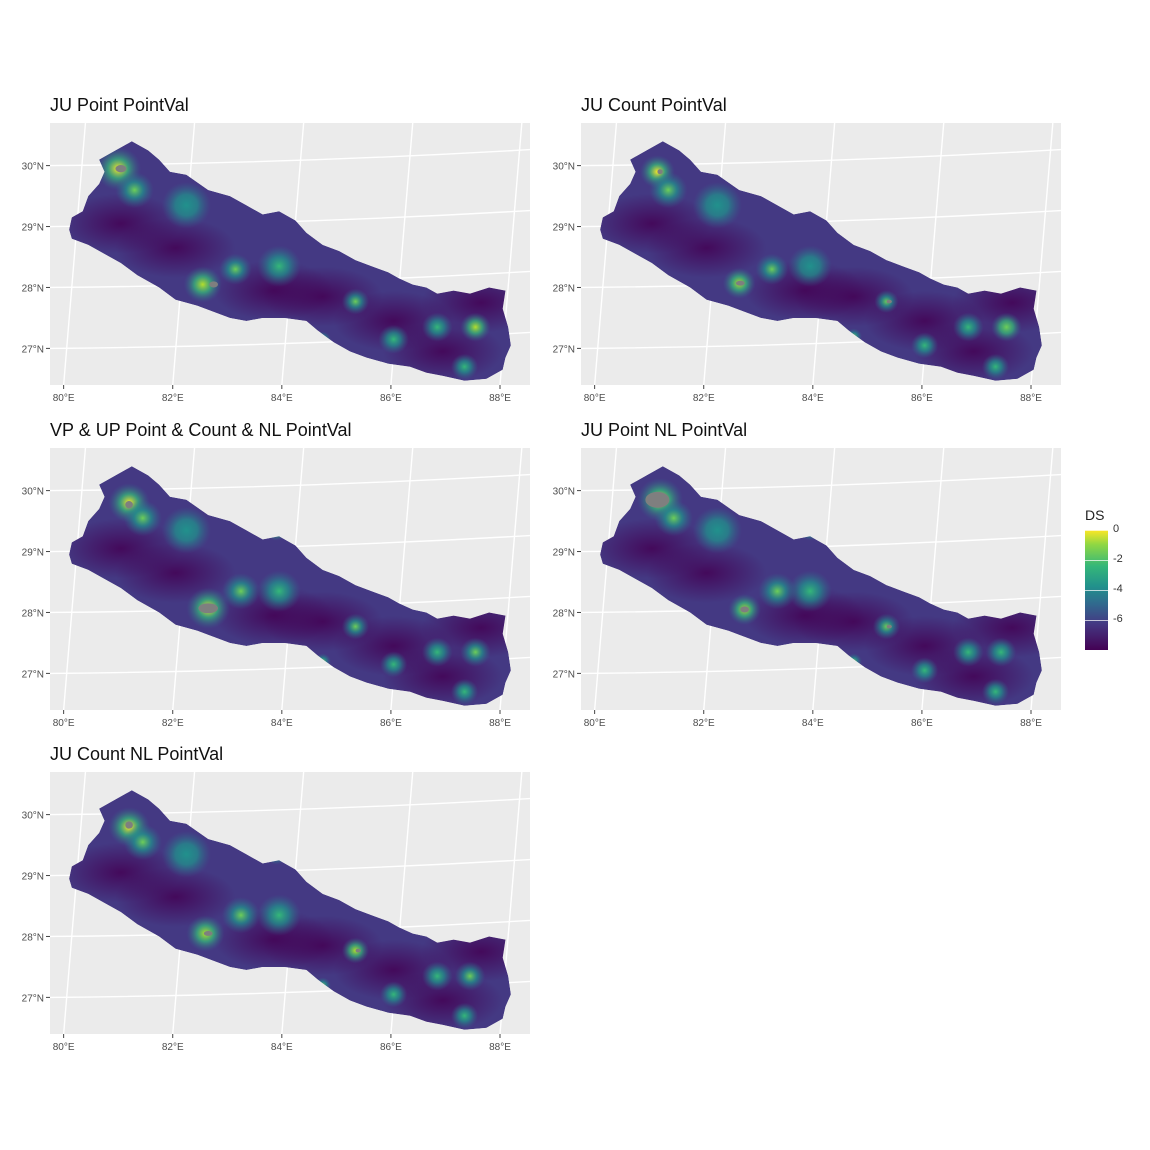  What do you see at coordinates (654, 105) in the screenshot?
I see `panel-title: JU Count PointVal` at bounding box center [654, 105].